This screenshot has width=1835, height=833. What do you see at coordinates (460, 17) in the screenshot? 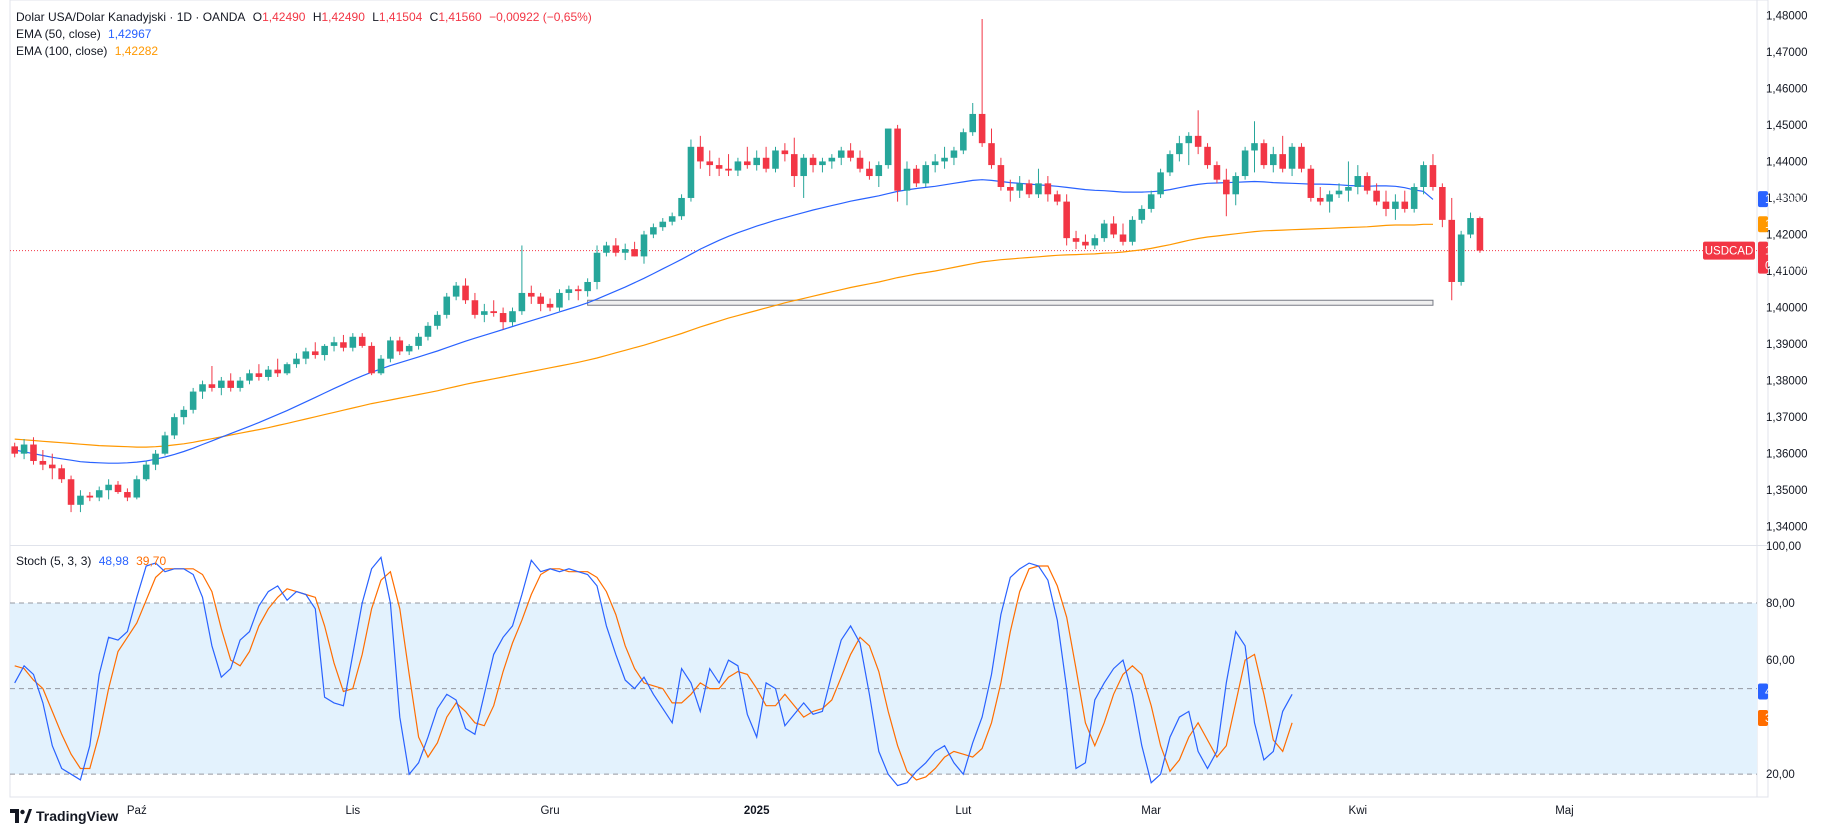
I see `legend-close-value: 1,41560` at bounding box center [460, 17].